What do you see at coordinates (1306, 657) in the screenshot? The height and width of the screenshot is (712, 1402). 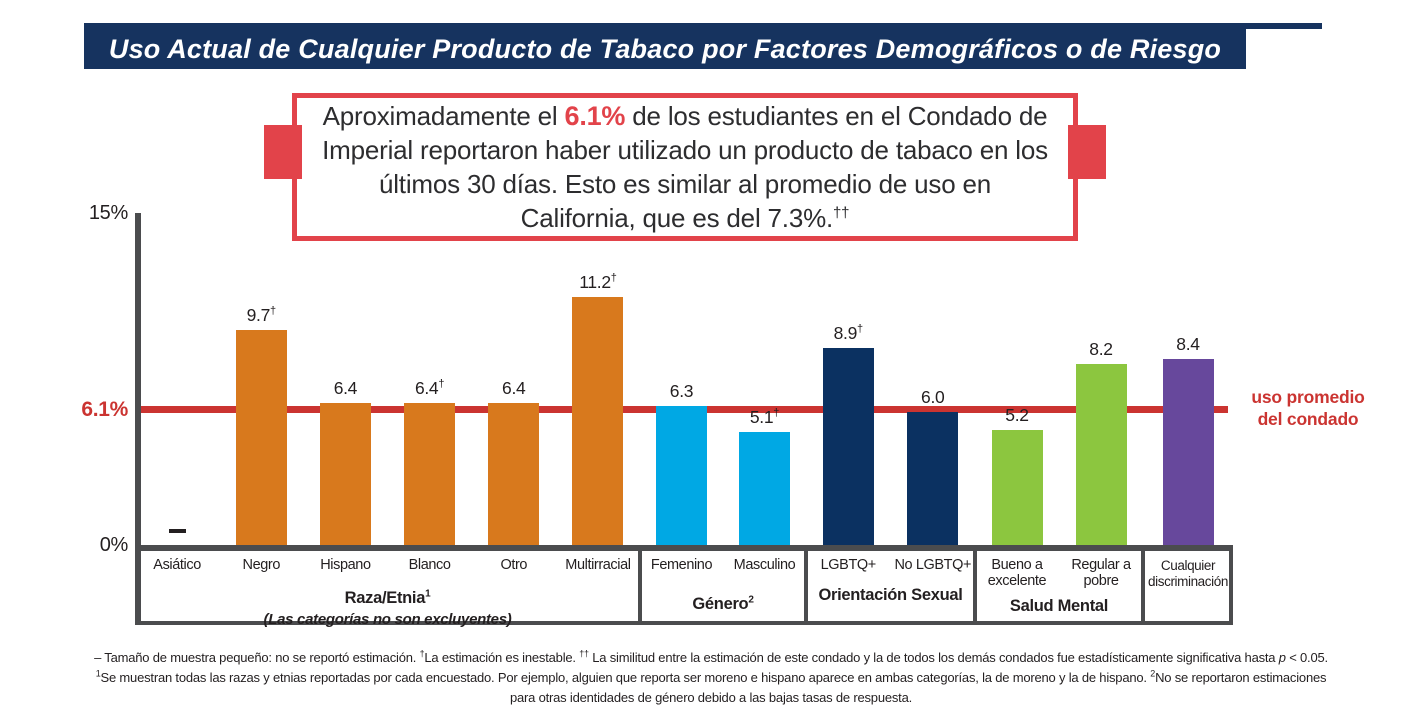 I see `footnote-segment: < 0.05.` at bounding box center [1306, 657].